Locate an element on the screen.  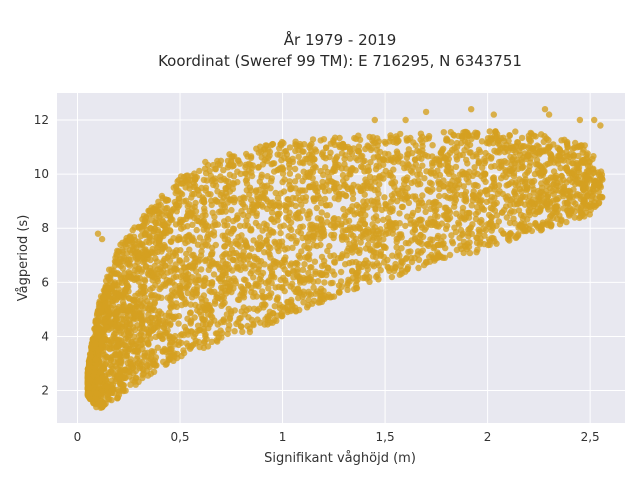
data-point-outlier is located at coordinates (426, 112).